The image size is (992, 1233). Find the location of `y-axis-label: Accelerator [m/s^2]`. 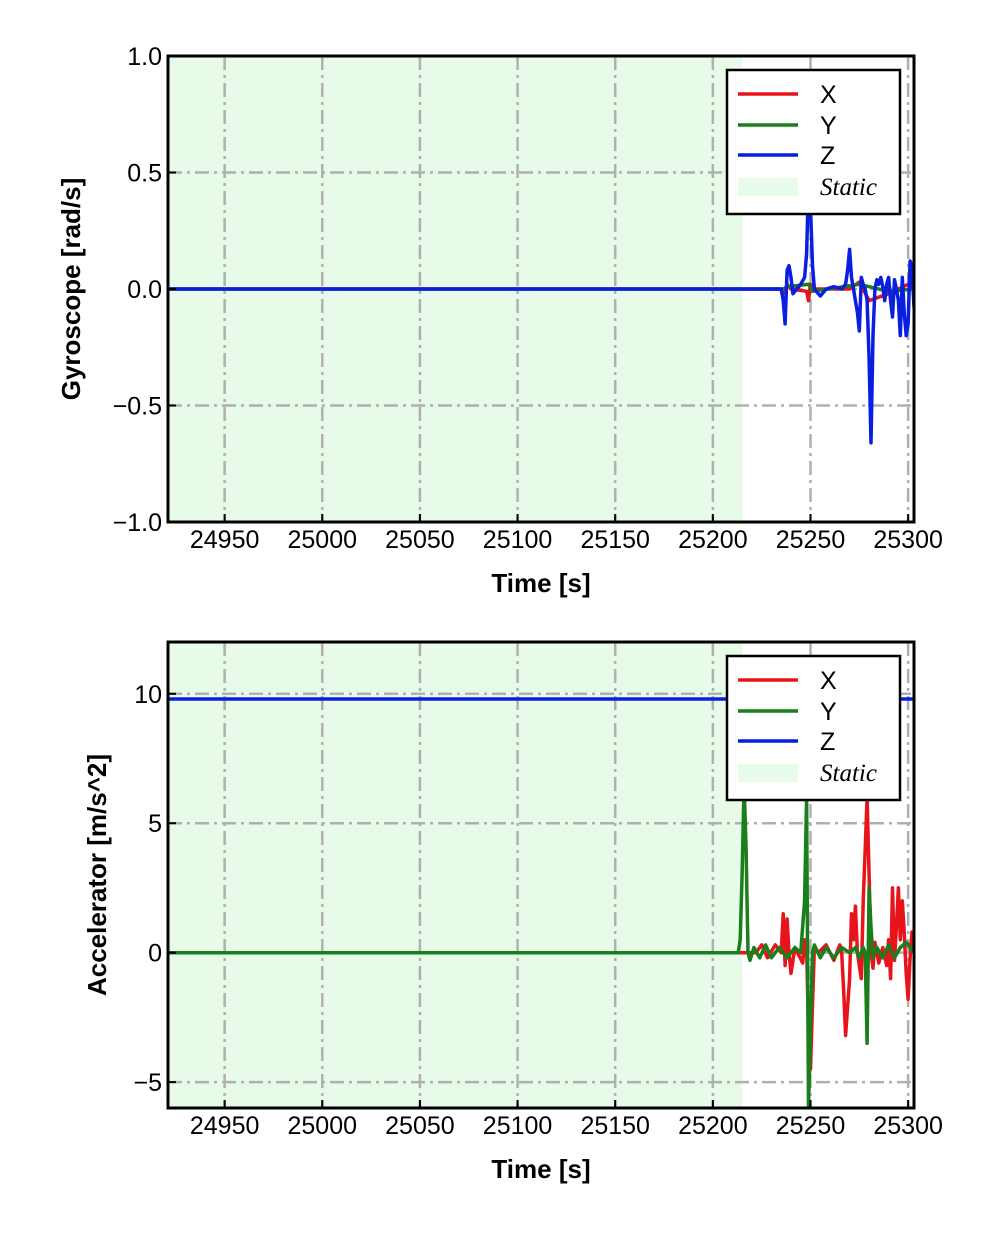

y-axis-label: Accelerator [m/s^2] is located at coordinates (97, 875).